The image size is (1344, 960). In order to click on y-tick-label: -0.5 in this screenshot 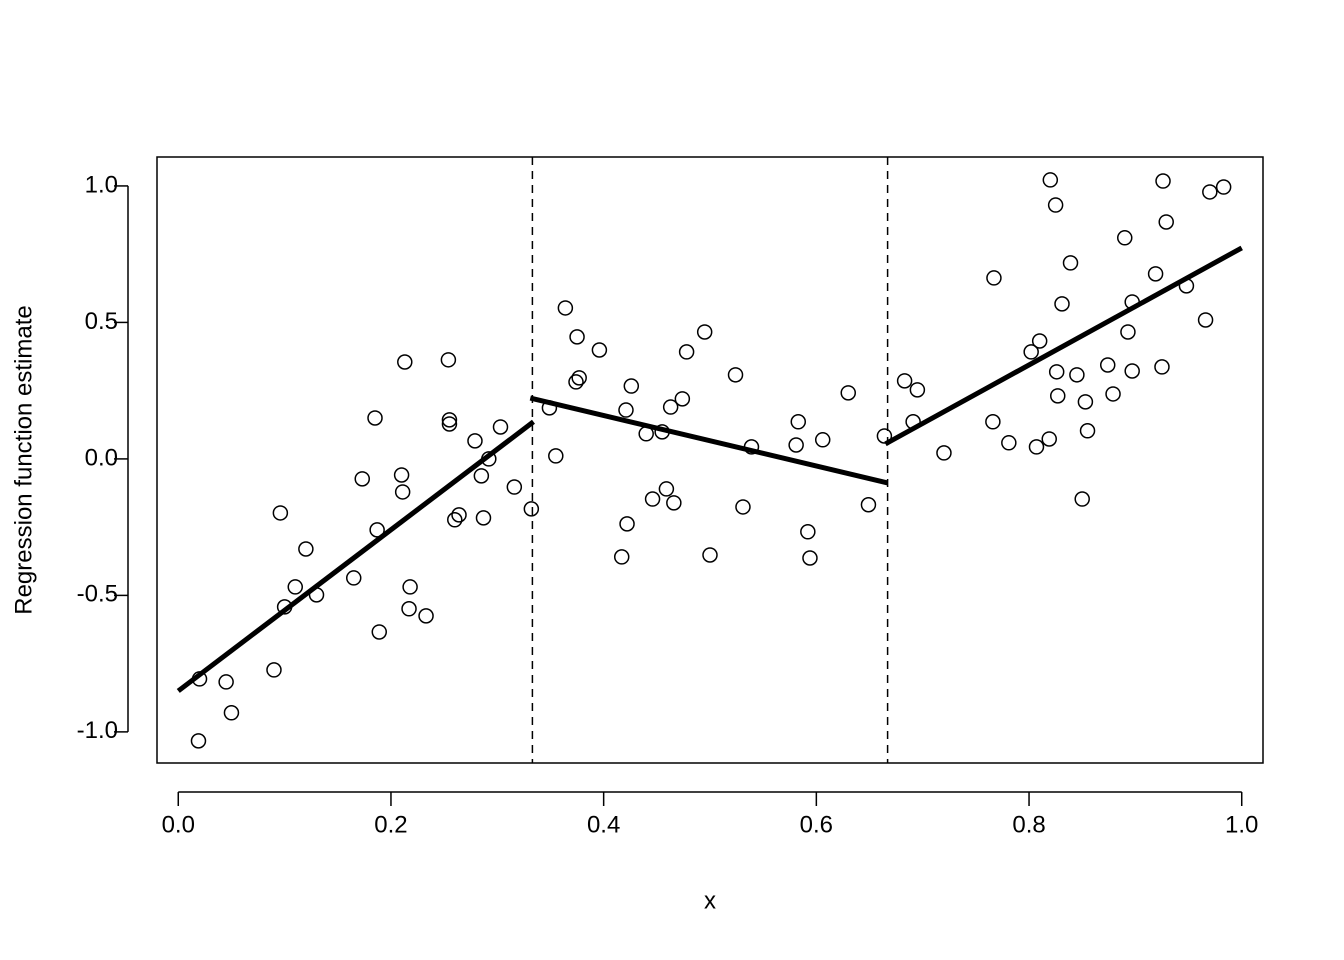, I will do `click(97, 594)`.